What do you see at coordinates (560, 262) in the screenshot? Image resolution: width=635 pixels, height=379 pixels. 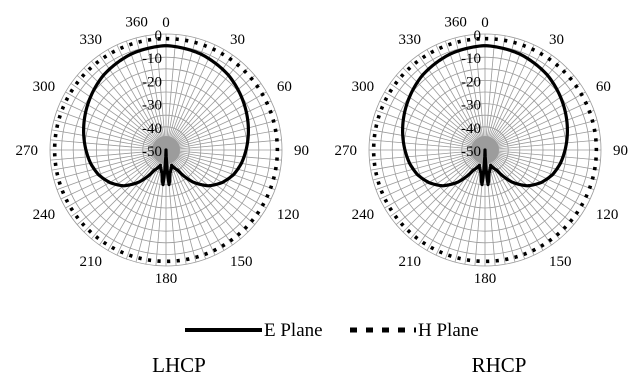 I see `angle-tick-label: 150` at bounding box center [560, 262].